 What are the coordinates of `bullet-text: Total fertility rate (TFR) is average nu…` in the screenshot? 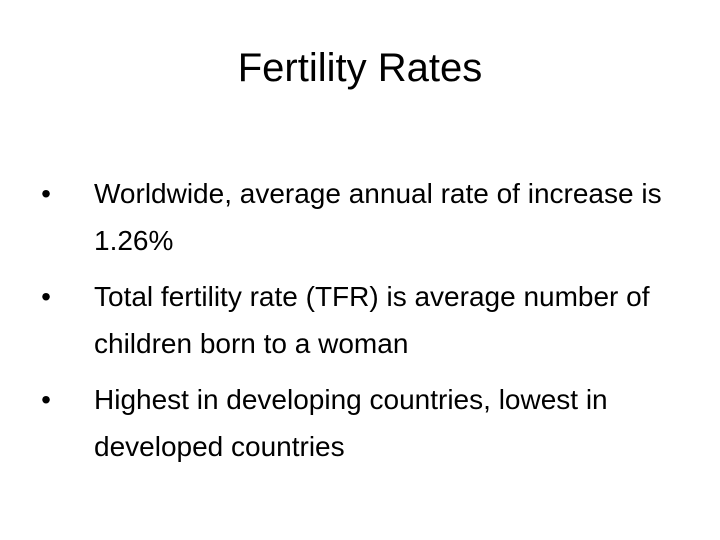 It's located at (372, 320).